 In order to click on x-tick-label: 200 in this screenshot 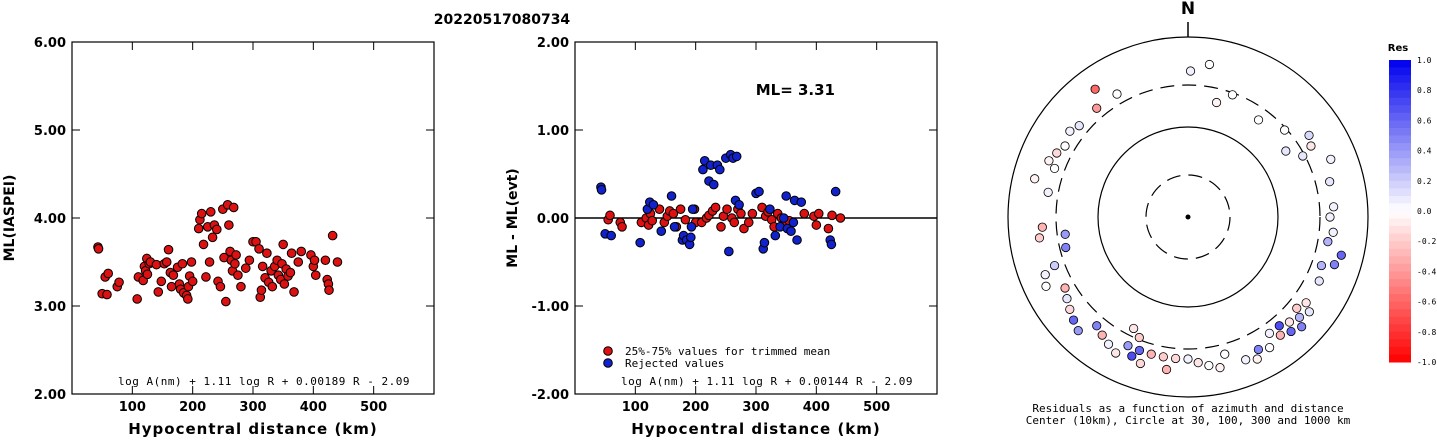, I will do `click(695, 407)`.